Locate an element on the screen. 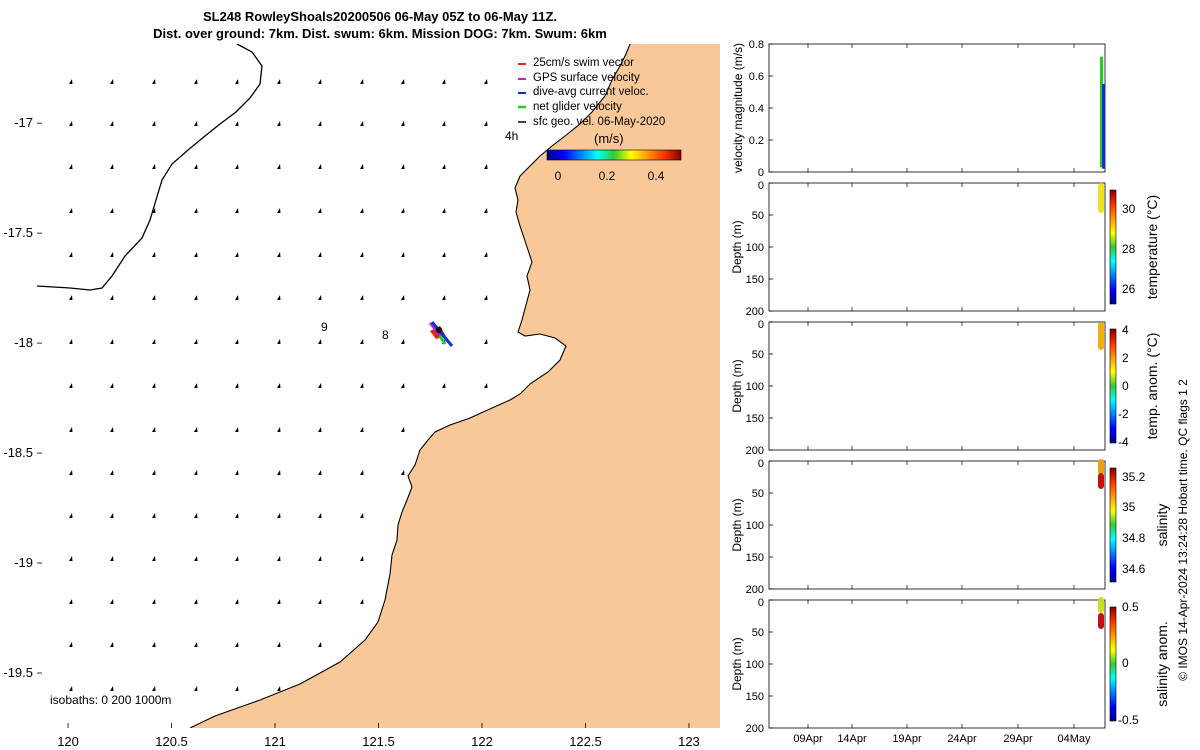 This screenshot has width=1200, height=750. salinity-anomaly-colorbar-tick-0.5: 0.5 is located at coordinates (1130, 607).